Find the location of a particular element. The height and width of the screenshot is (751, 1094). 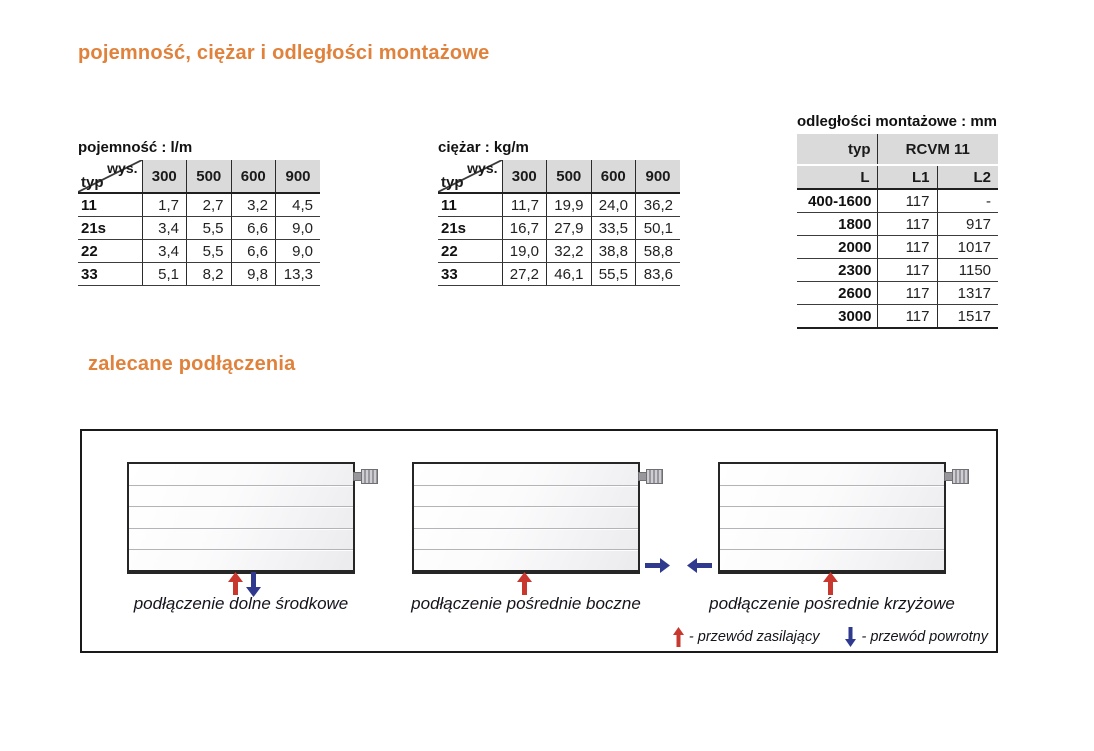

cell-value: 27,9 is located at coordinates (568, 228).